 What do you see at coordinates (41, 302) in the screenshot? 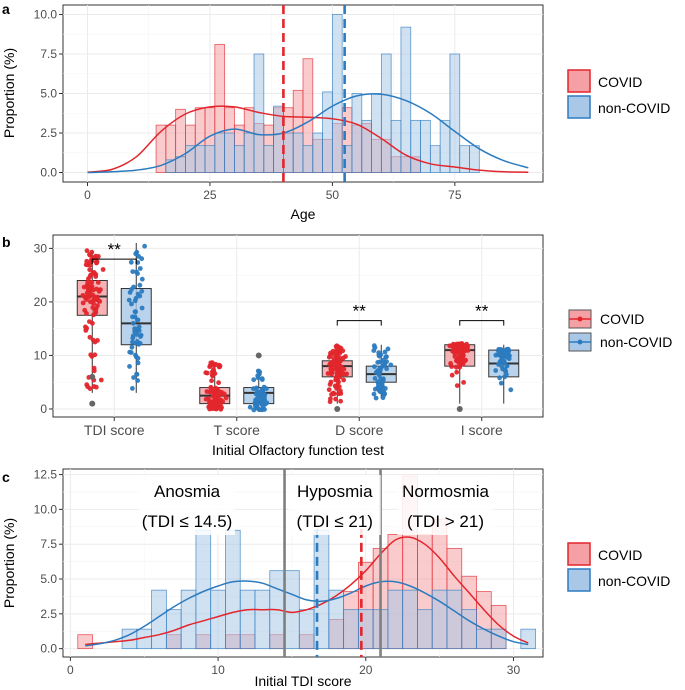
I see `b-y-tick-label: 20` at bounding box center [41, 302].